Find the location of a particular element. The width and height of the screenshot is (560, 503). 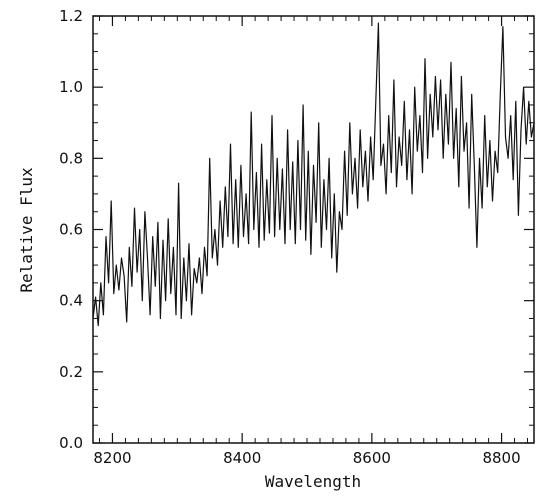

y-tick-label: 0.8 is located at coordinates (71, 158).